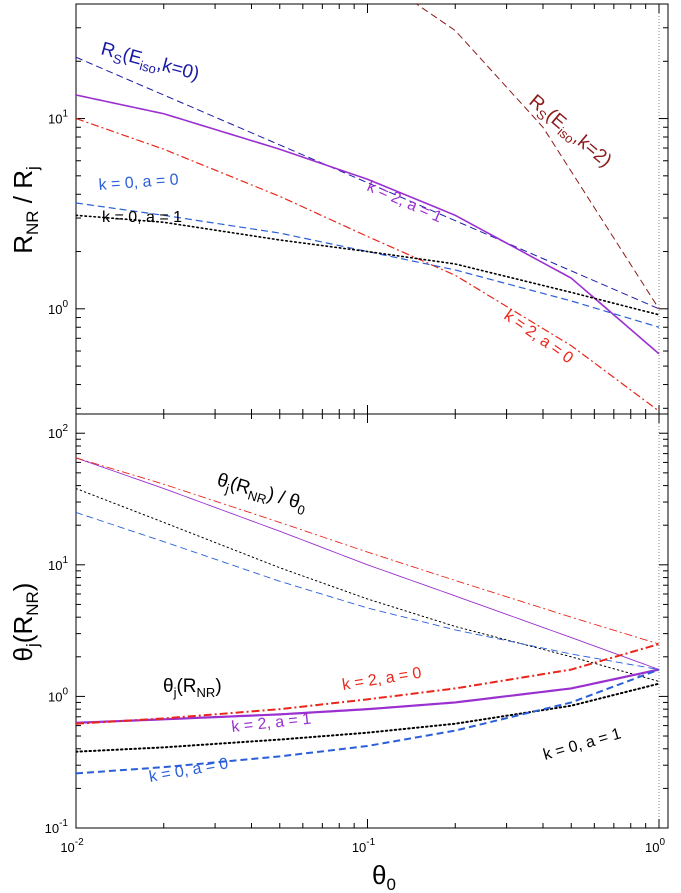 Image resolution: width=681 pixels, height=893 pixels. Describe the element at coordinates (138, 182) in the screenshot. I see `annotation-top-k0a0: k = 0, a = 0` at that location.